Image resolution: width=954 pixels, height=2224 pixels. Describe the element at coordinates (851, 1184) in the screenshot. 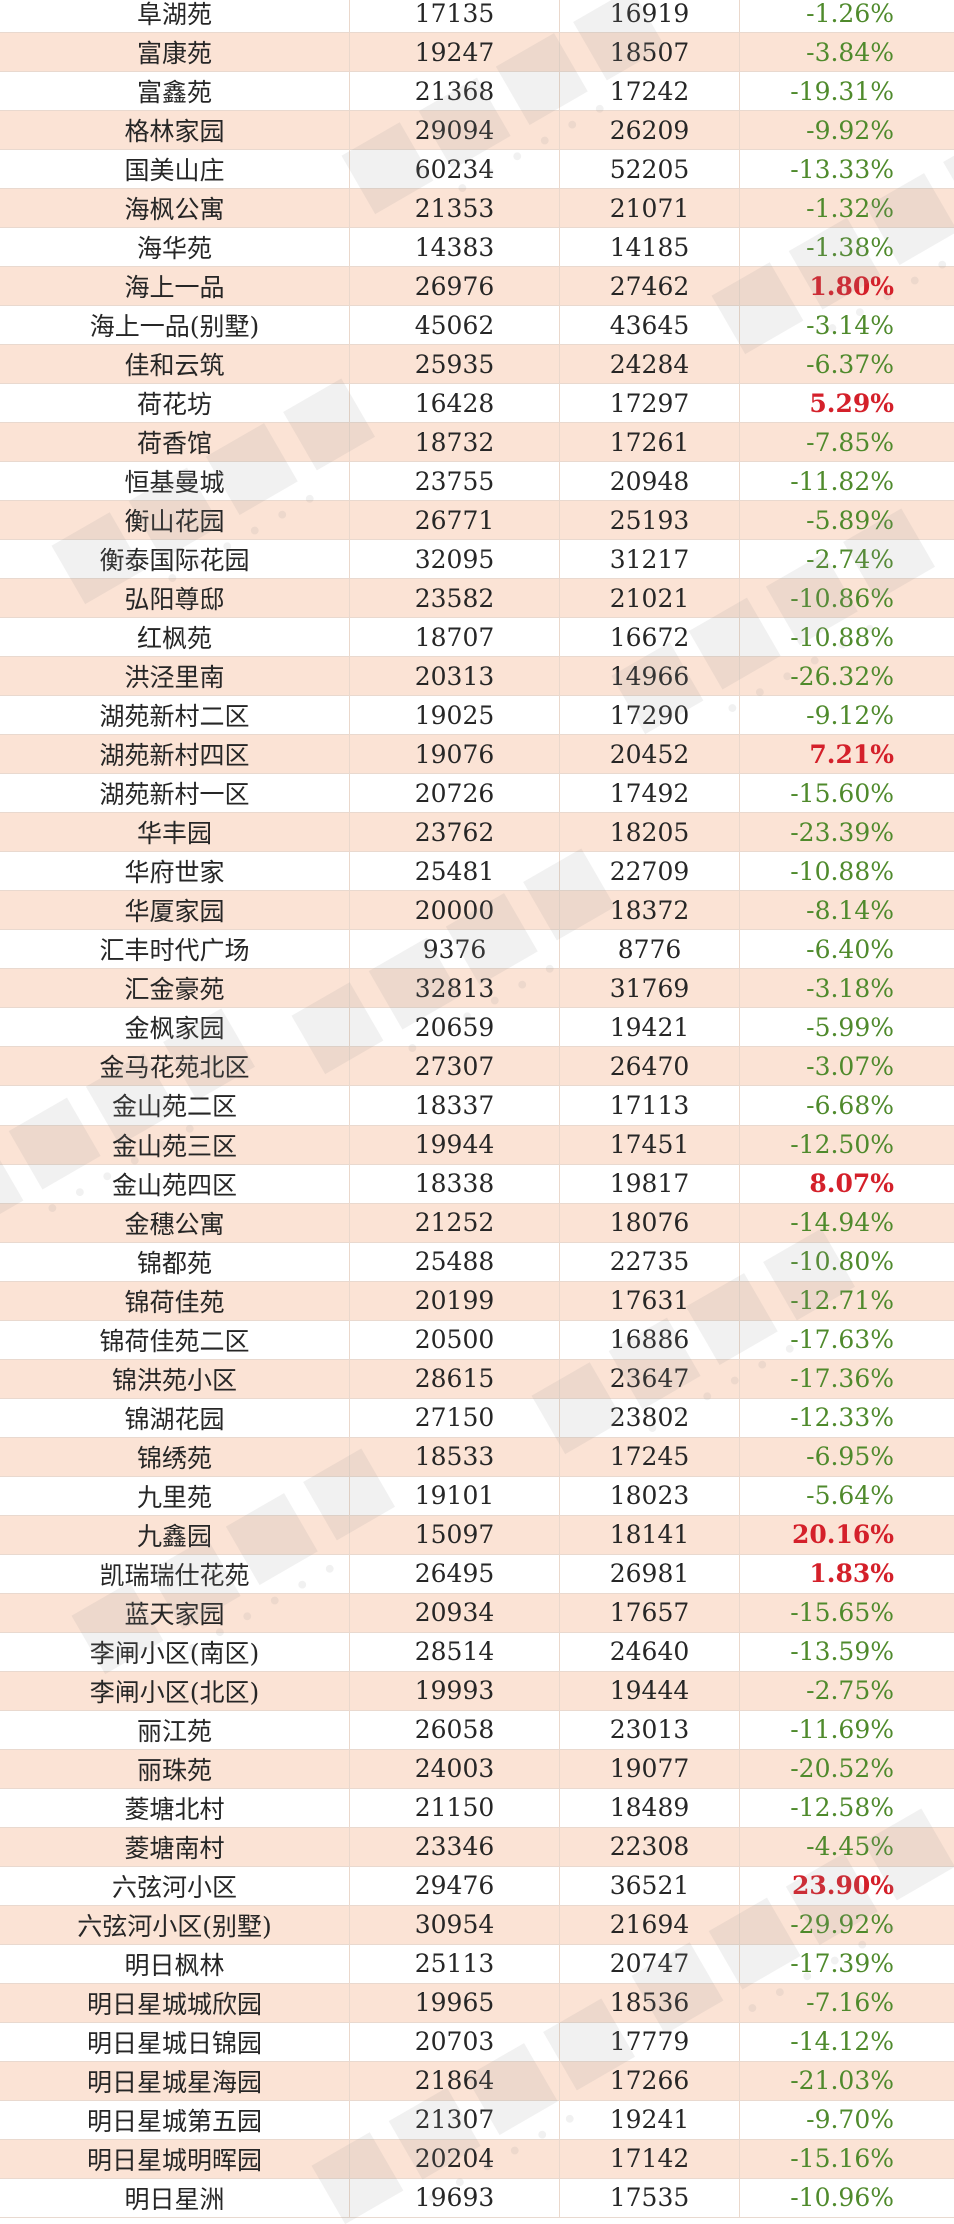

I see `change-percent-cell: 8.07%` at that location.